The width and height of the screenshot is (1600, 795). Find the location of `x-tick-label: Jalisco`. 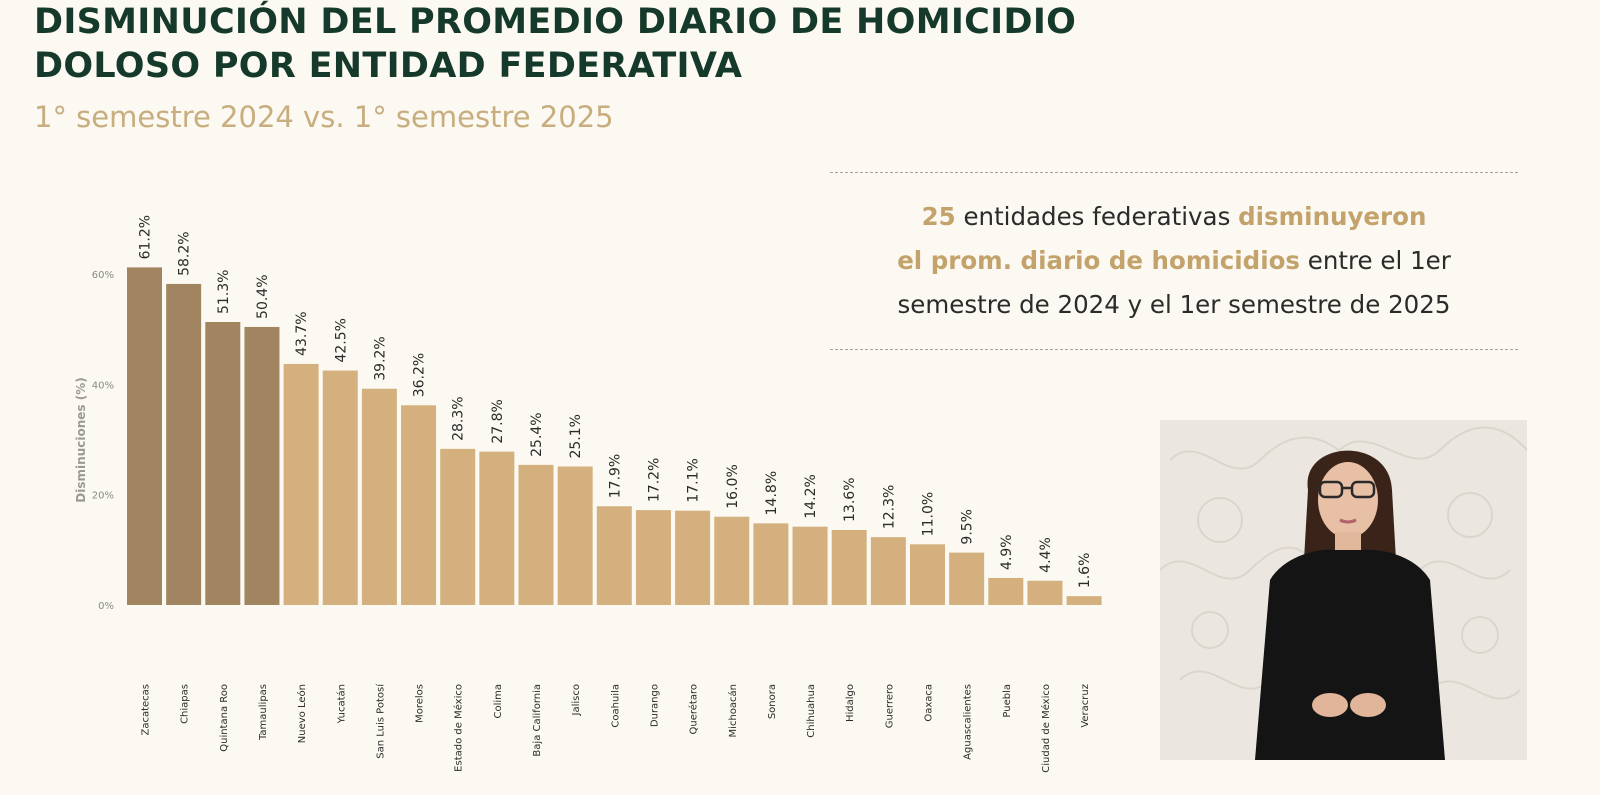

x-tick-label: Jalisco is located at coordinates (576, 700).